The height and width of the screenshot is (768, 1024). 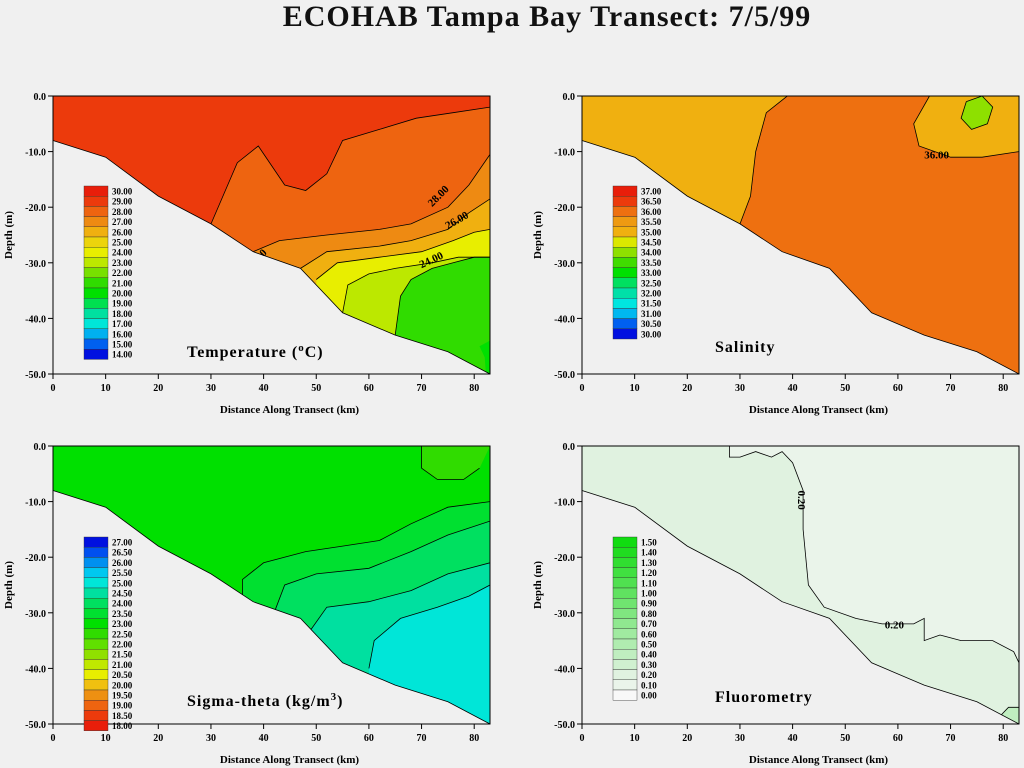 I want to click on legend-label: 18.50, so click(x=122, y=716).